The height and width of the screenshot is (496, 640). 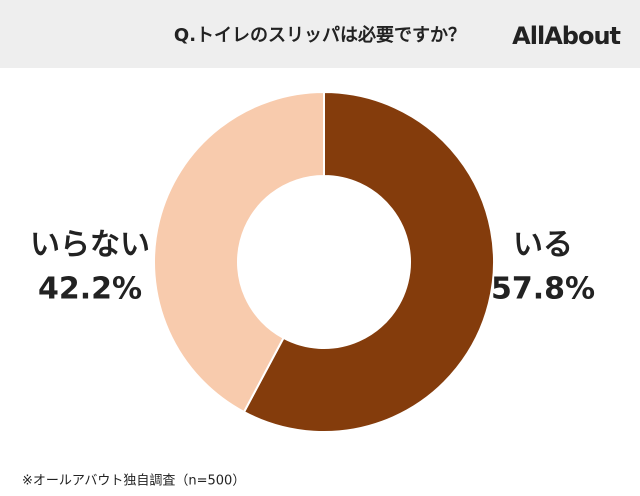 I want to click on slice-value-label: 57.8%, so click(x=543, y=289).